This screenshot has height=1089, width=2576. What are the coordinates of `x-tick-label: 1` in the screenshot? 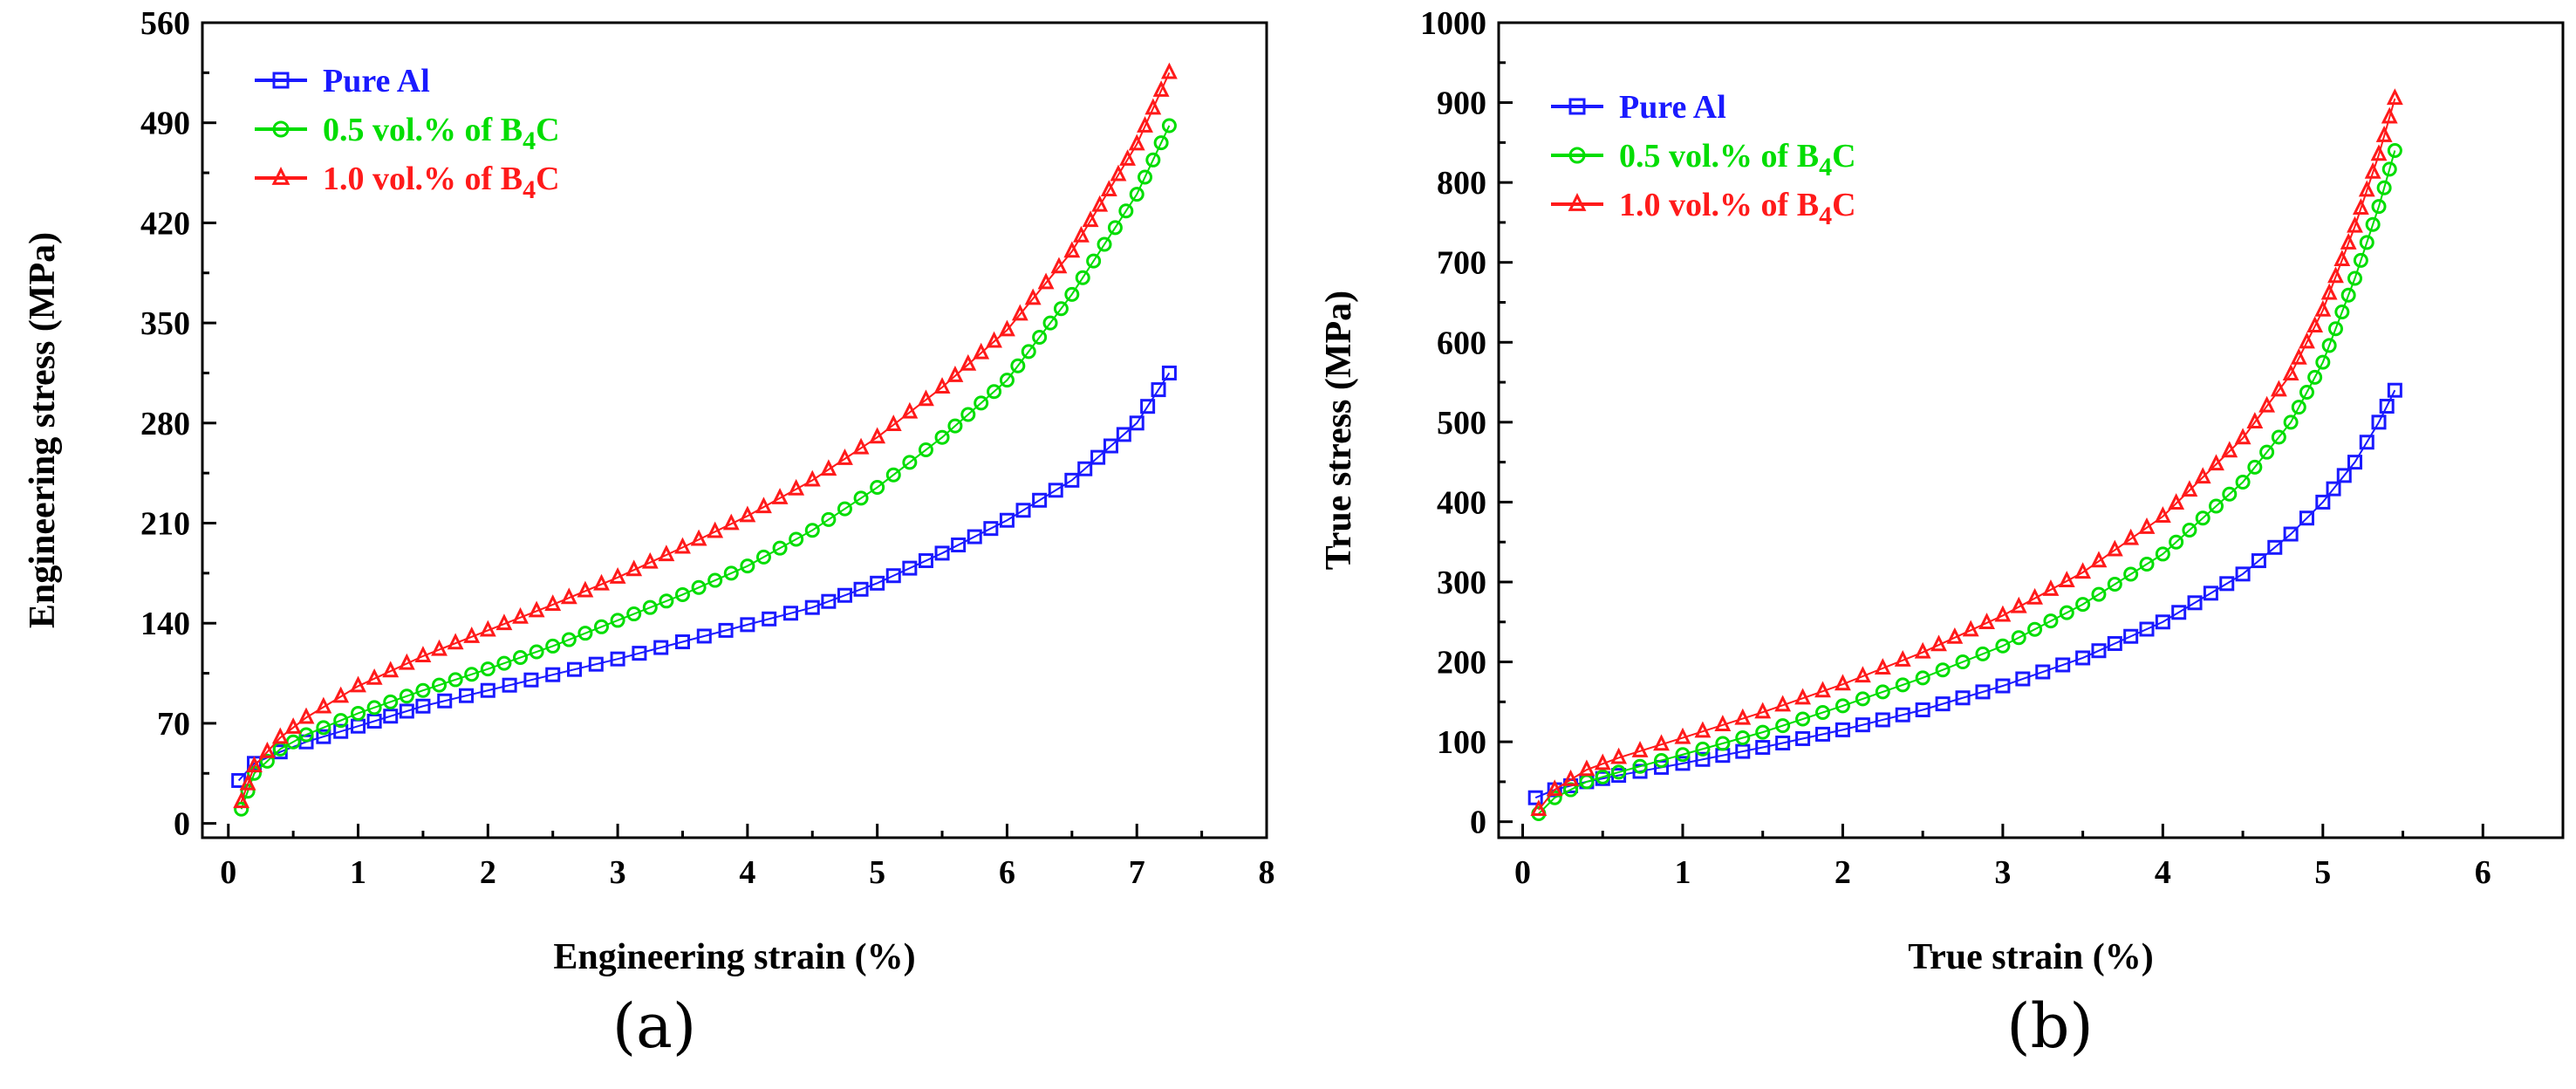 It's located at (1682, 872).